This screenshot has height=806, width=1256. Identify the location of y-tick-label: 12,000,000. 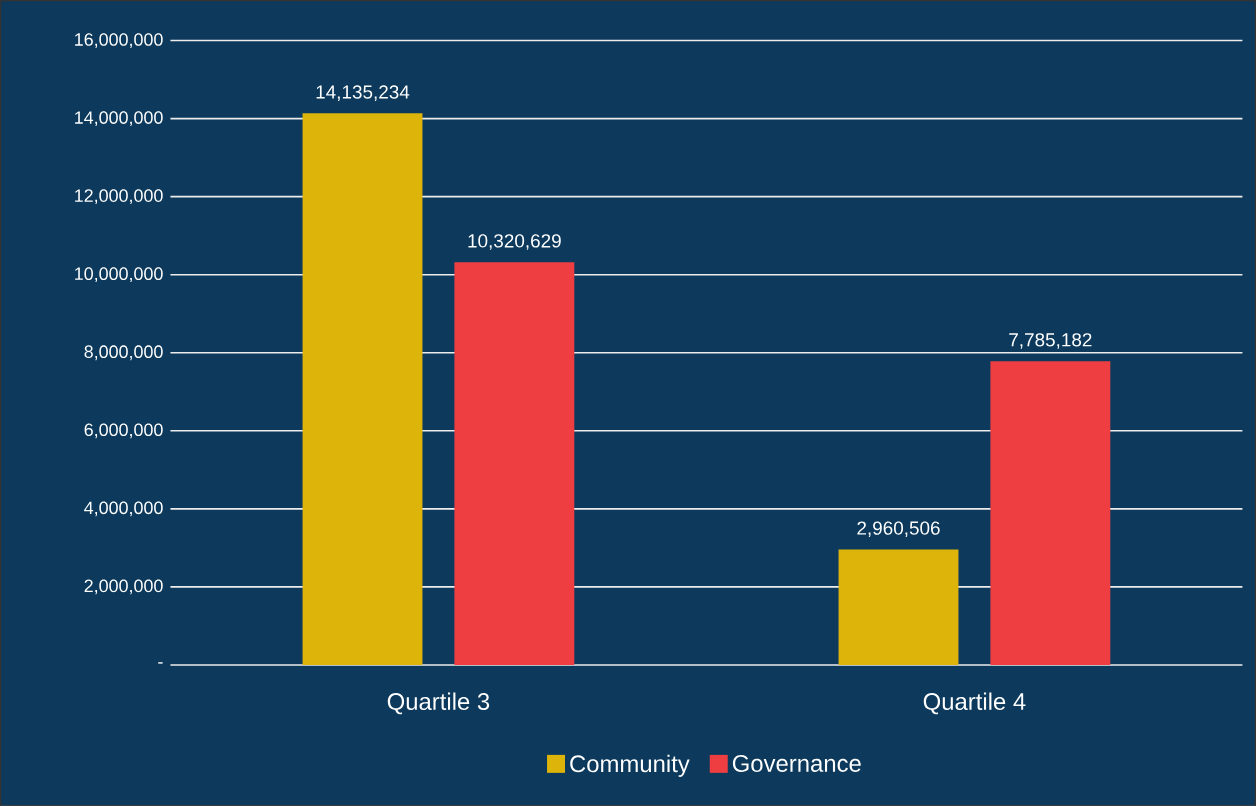
(119, 196).